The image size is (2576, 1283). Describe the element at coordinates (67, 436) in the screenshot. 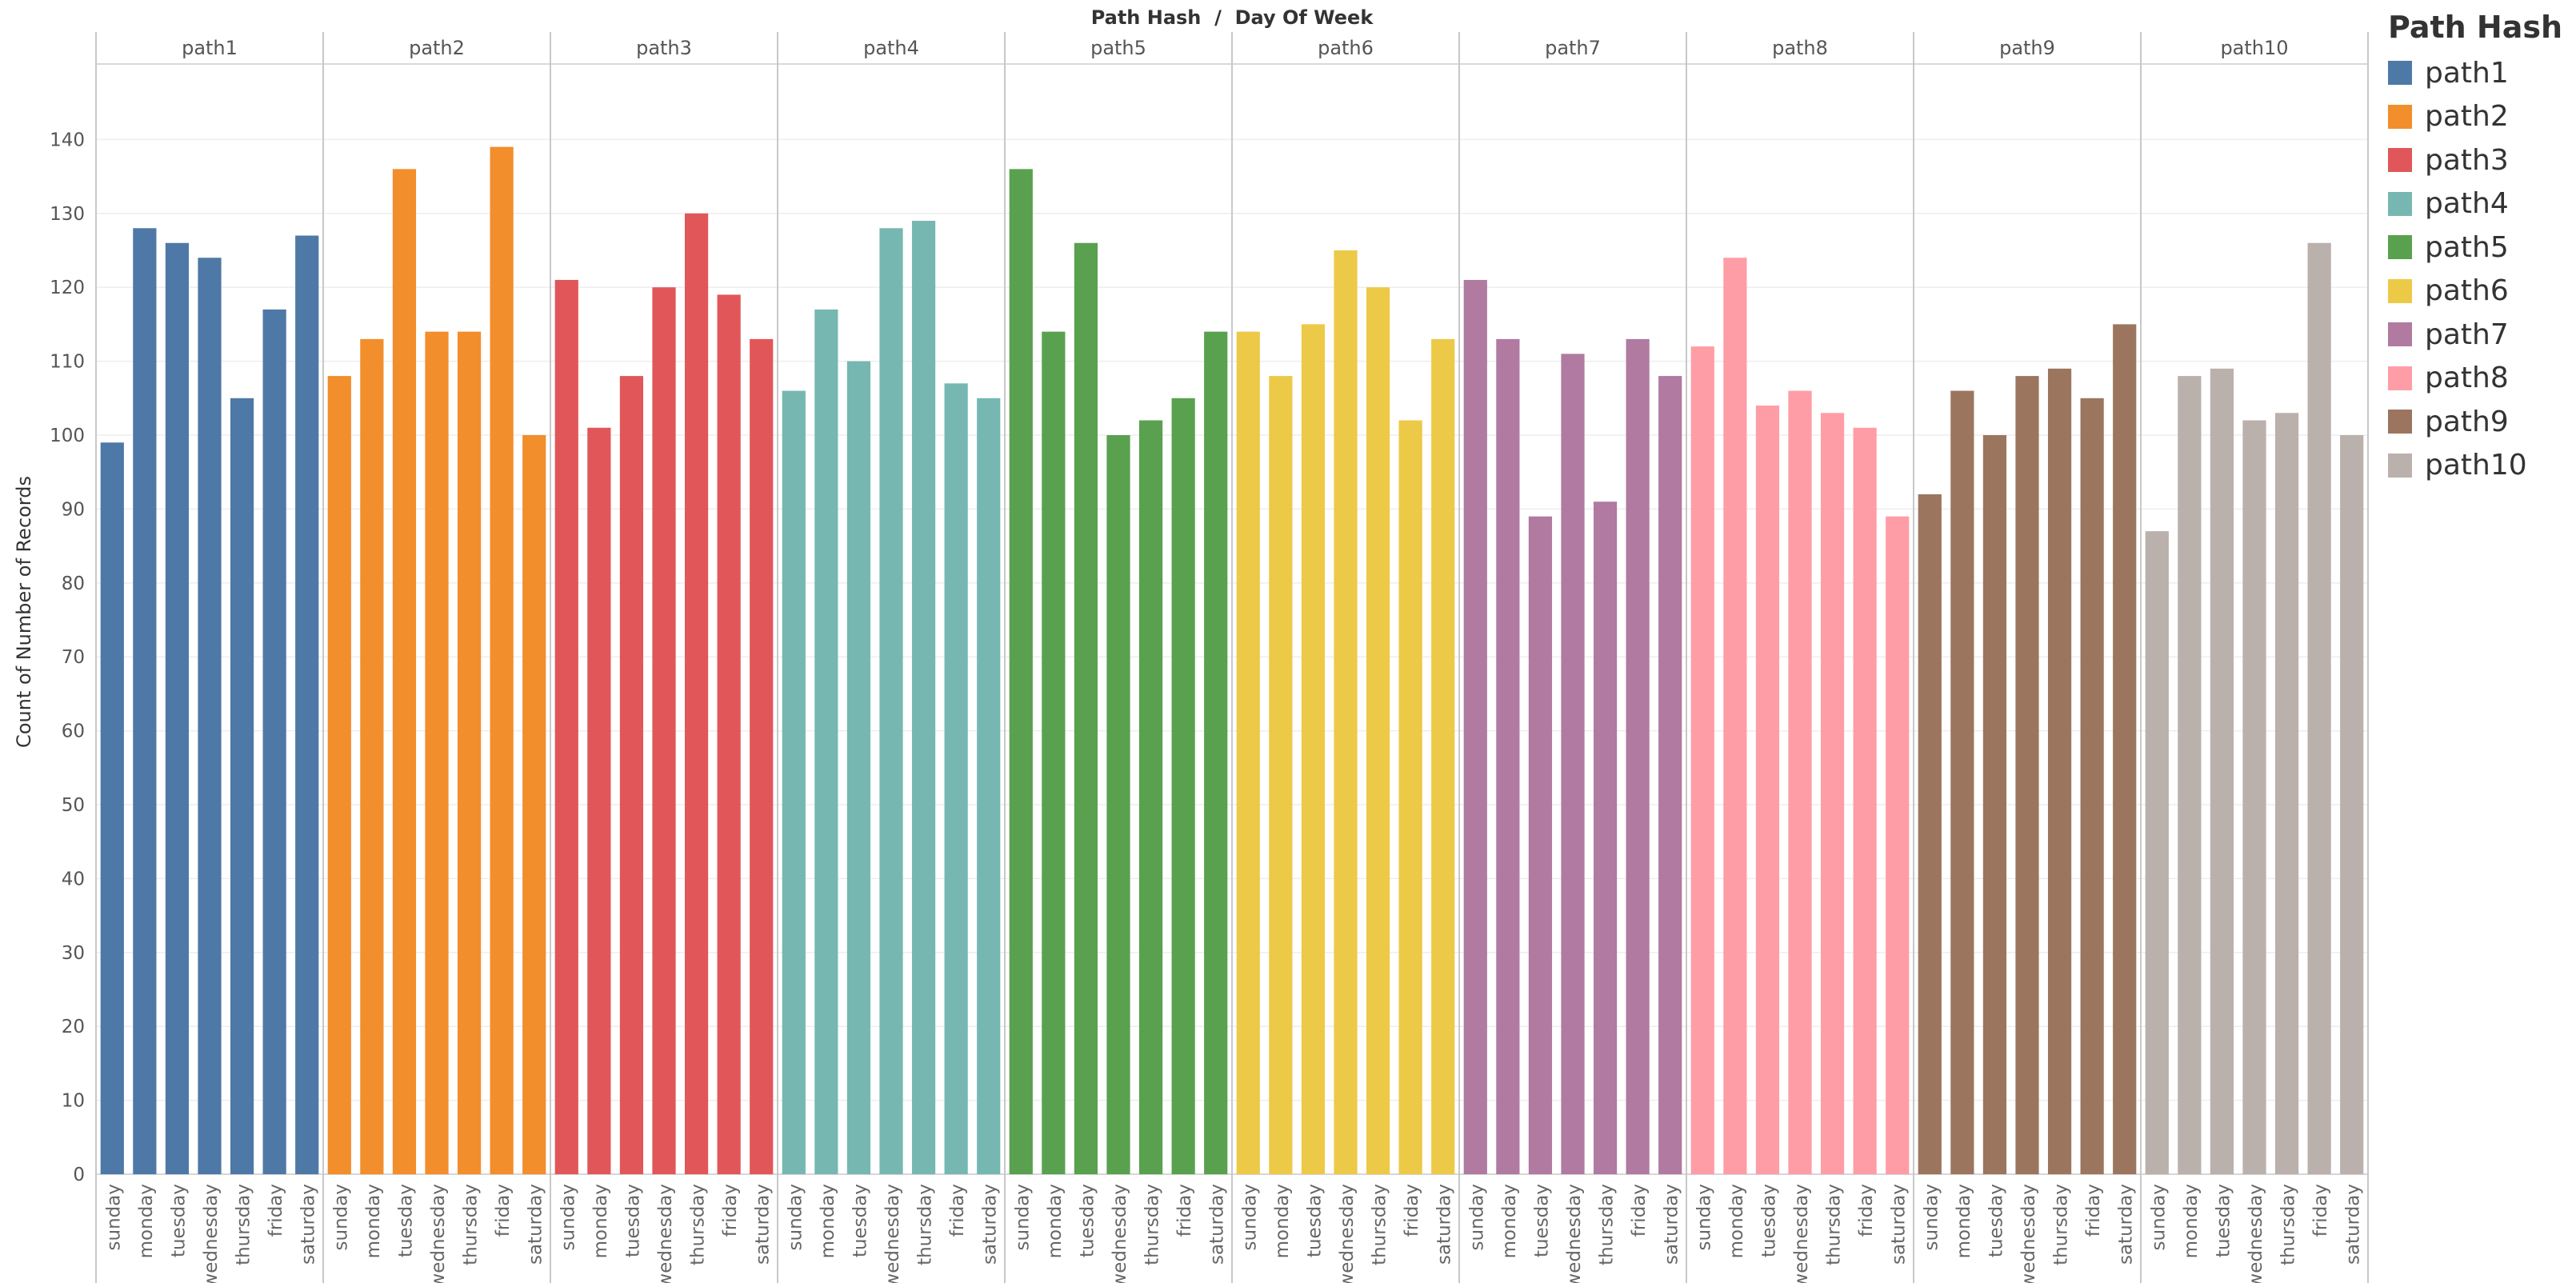

I see `y-tick-label: 100` at that location.